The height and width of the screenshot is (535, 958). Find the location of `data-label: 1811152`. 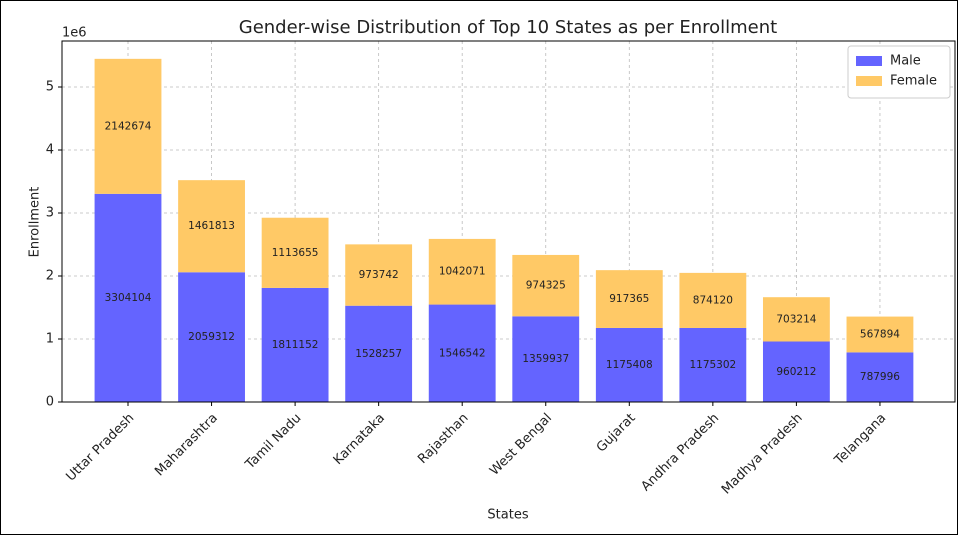

data-label: 1811152 is located at coordinates (295, 345).